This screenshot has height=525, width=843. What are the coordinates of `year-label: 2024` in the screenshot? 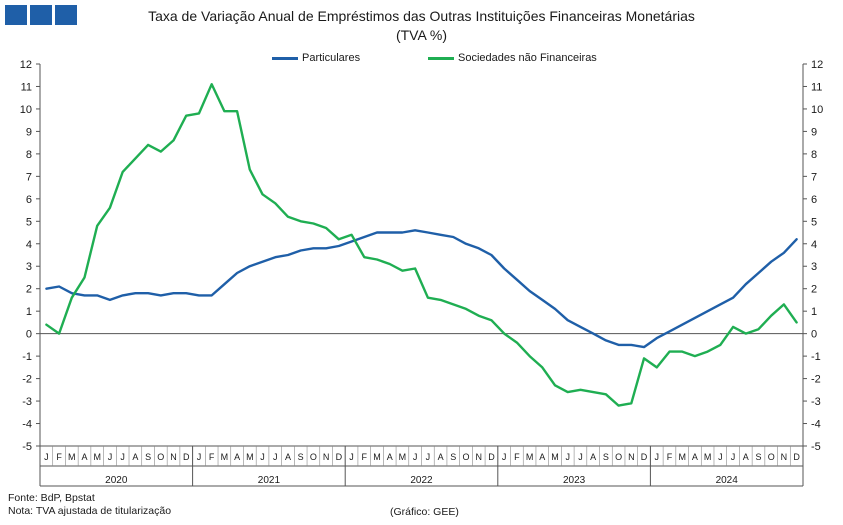 It's located at (727, 480).